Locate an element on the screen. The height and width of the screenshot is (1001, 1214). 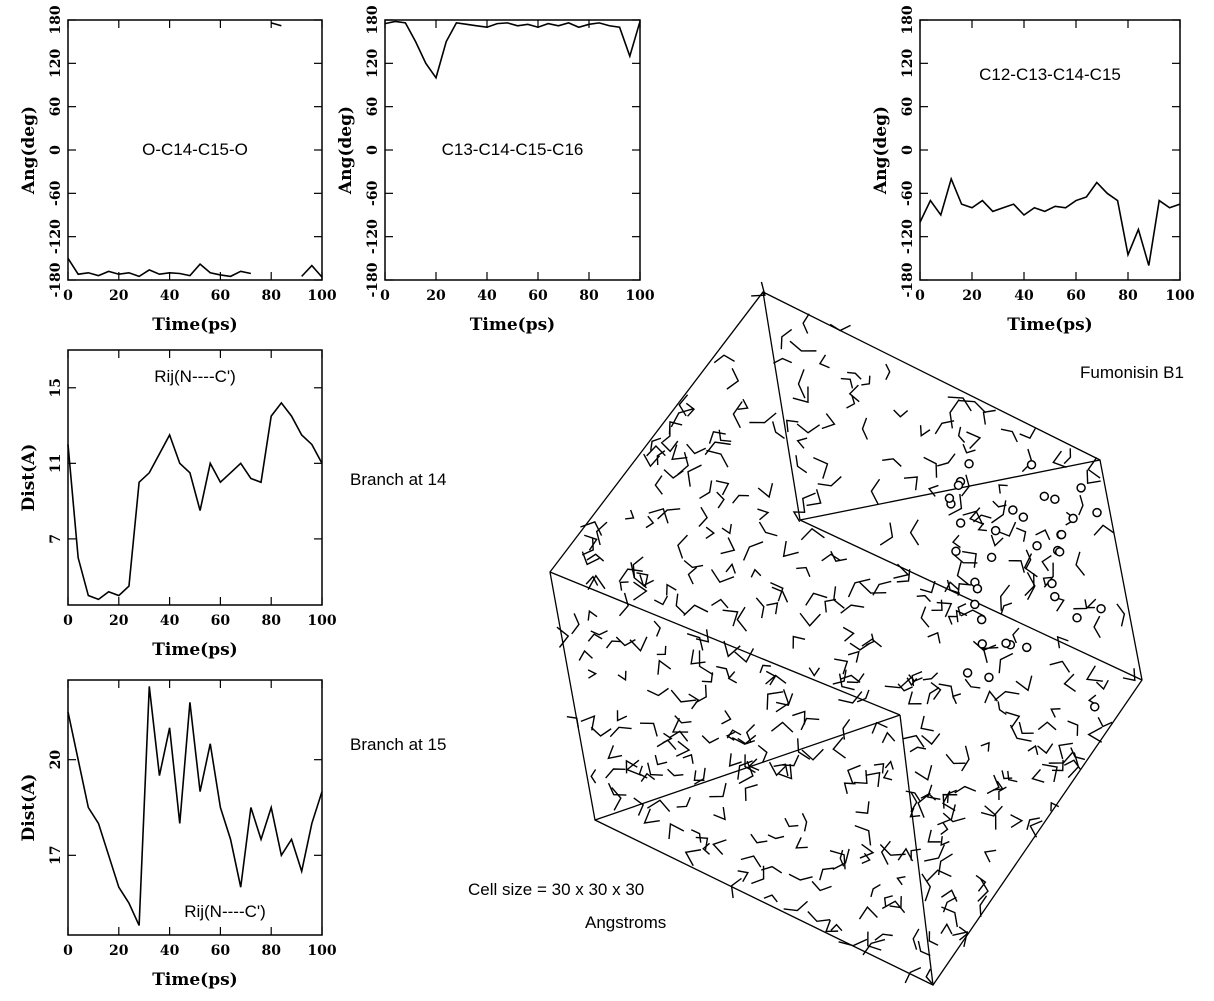
y-tick-label: 180 is located at coordinates (373, 19).